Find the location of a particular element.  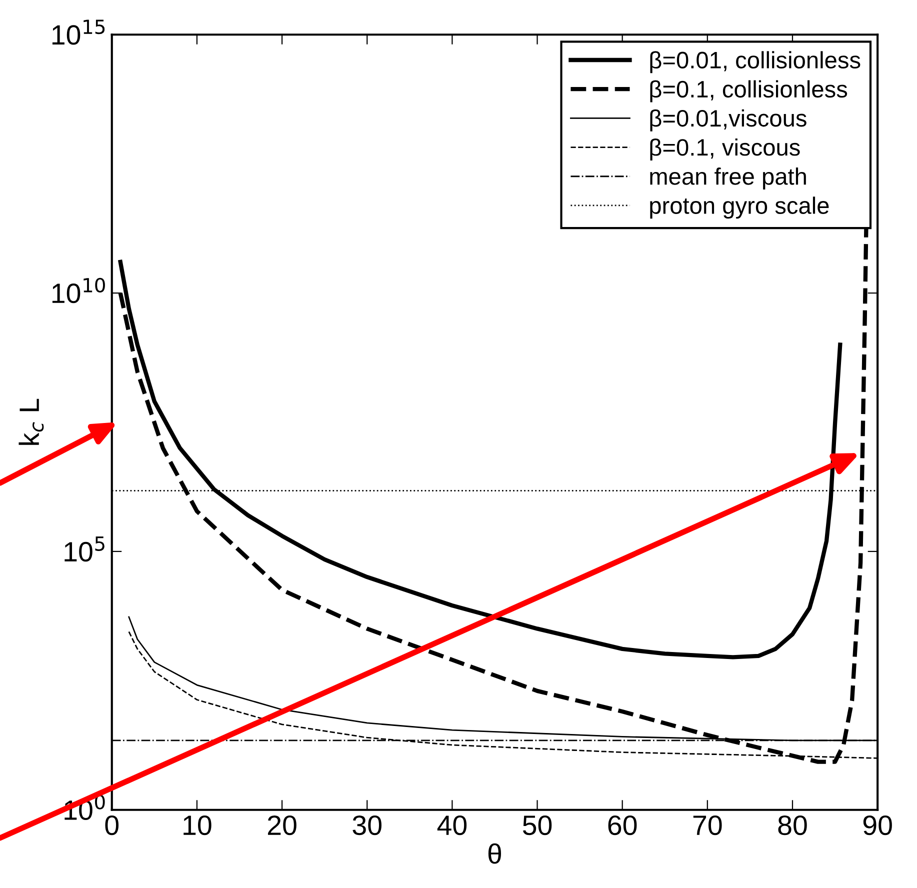

y-tick-label: 10$^{5}$ is located at coordinates (84, 549).